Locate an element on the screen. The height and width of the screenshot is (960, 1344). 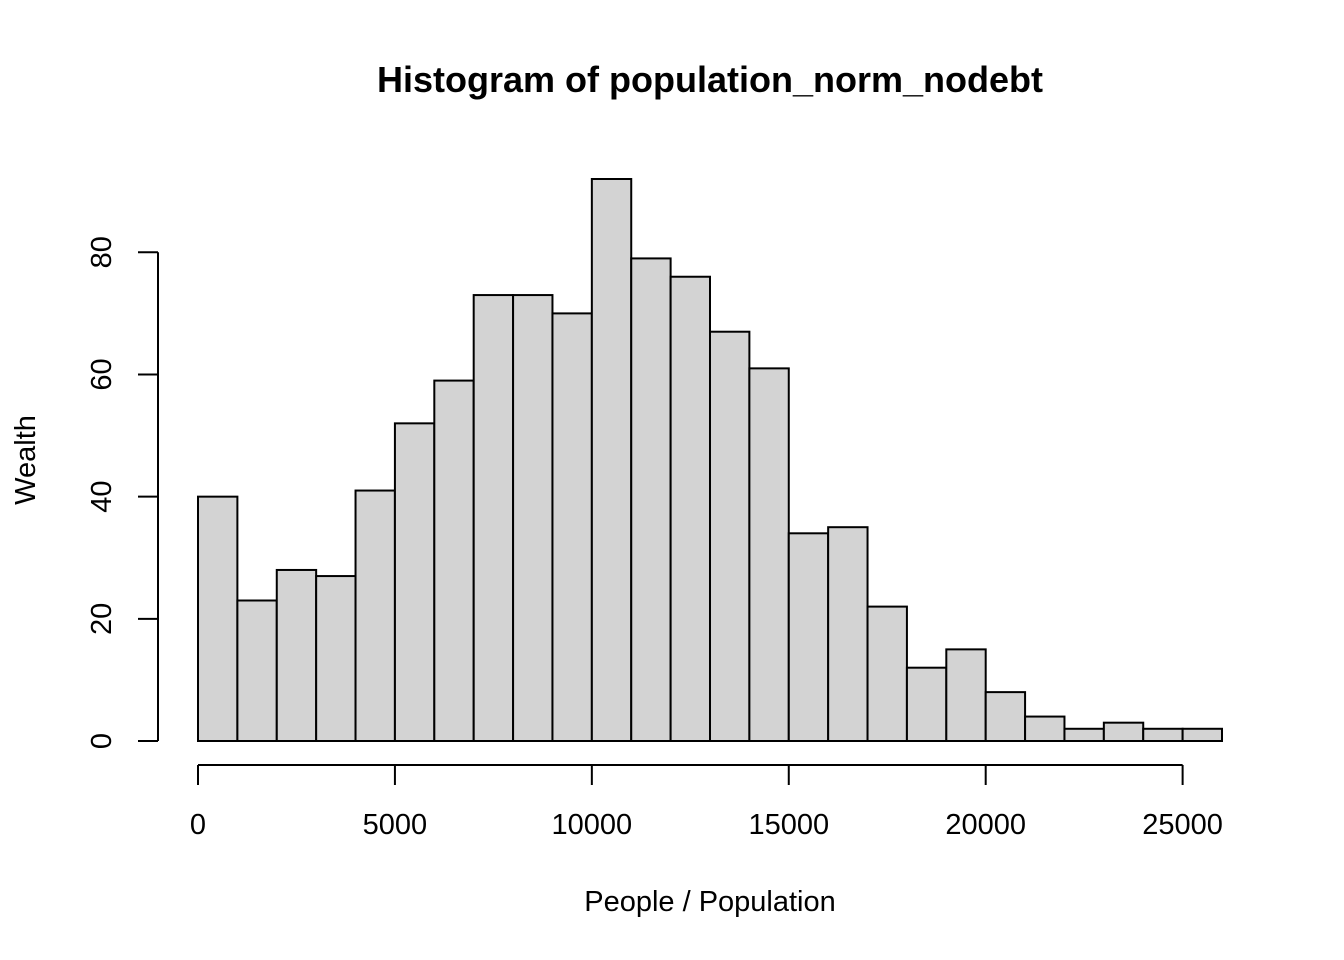
y-axis: 0 20 40 60 80 is located at coordinates (122, 492).